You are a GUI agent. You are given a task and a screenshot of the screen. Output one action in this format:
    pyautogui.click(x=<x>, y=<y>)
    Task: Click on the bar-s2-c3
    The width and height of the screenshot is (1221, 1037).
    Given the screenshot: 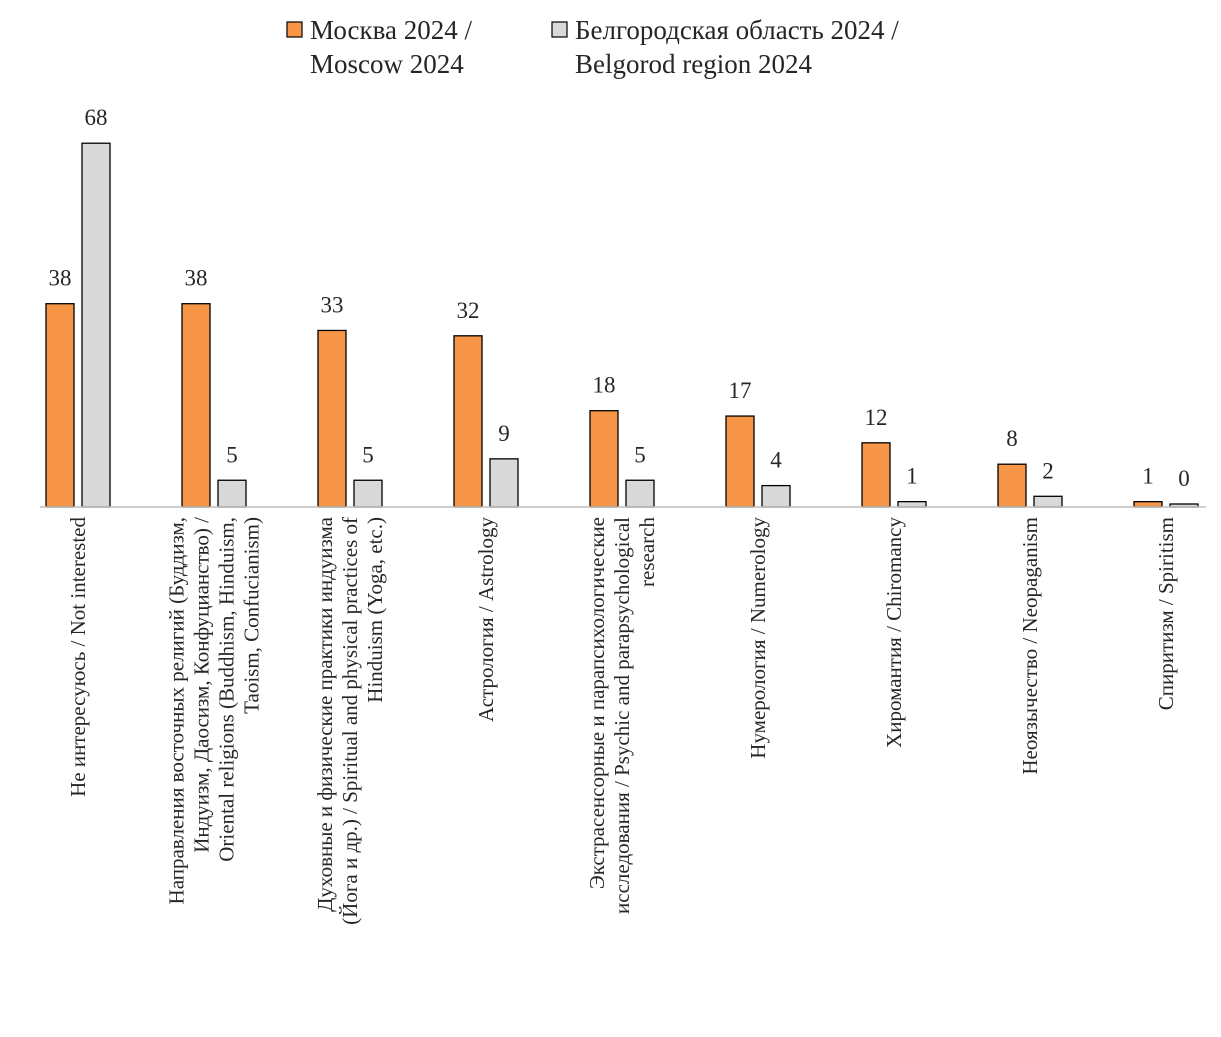 What is the action you would take?
    pyautogui.click(x=368, y=493)
    